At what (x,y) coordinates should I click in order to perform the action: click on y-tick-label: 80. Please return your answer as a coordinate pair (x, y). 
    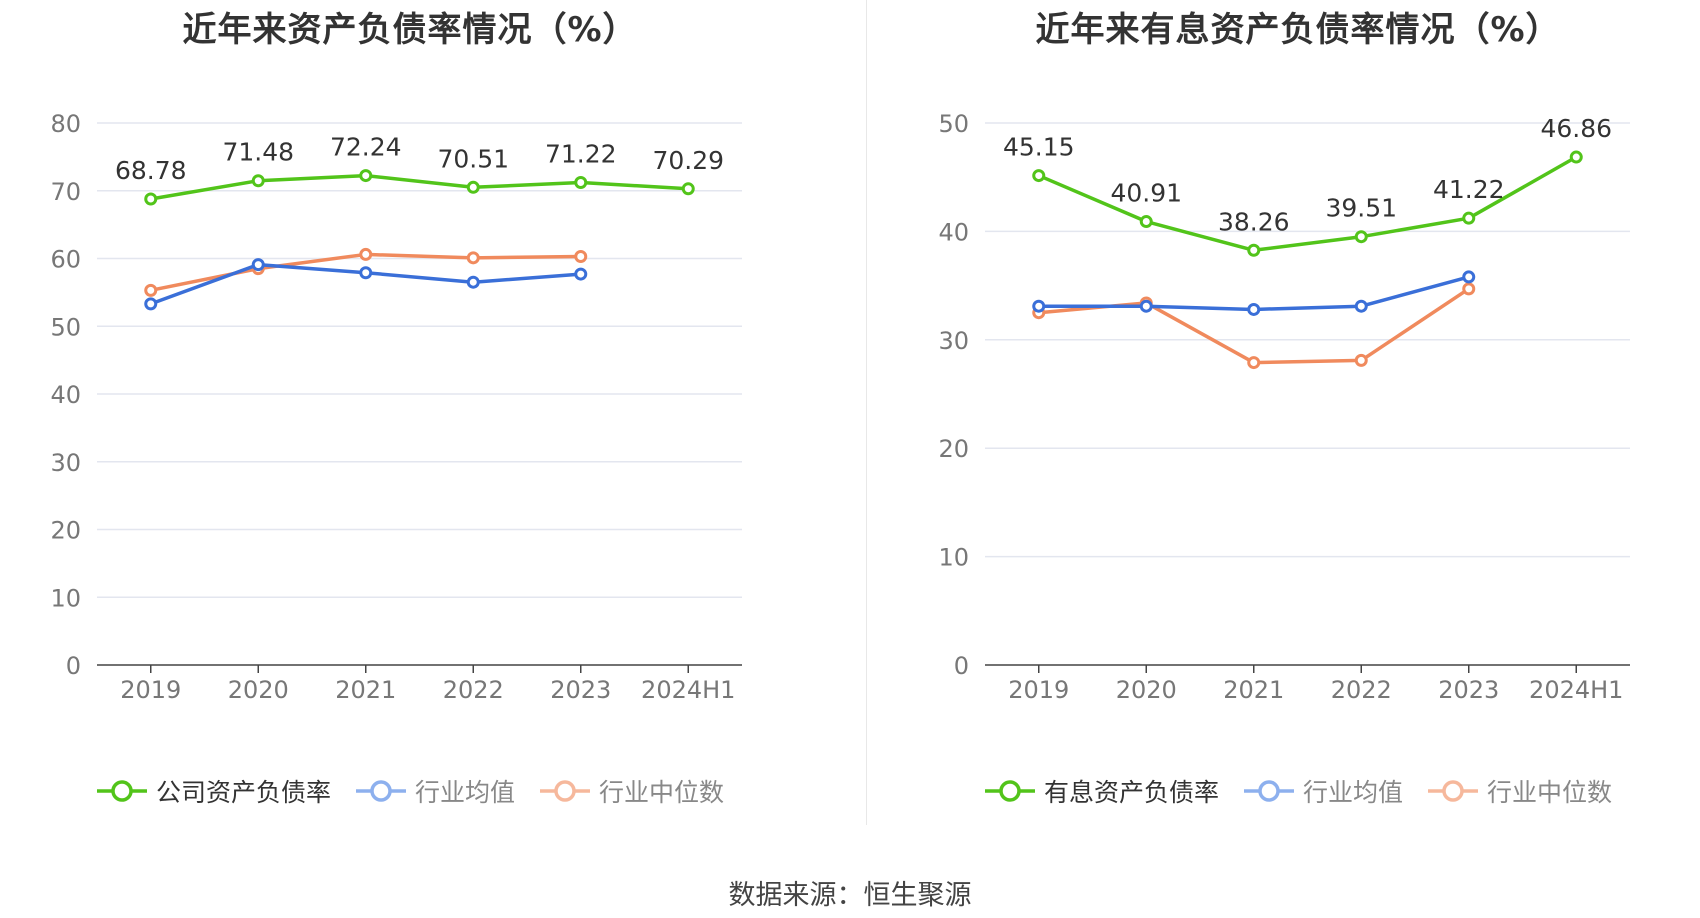
    Looking at the image, I should click on (65, 124).